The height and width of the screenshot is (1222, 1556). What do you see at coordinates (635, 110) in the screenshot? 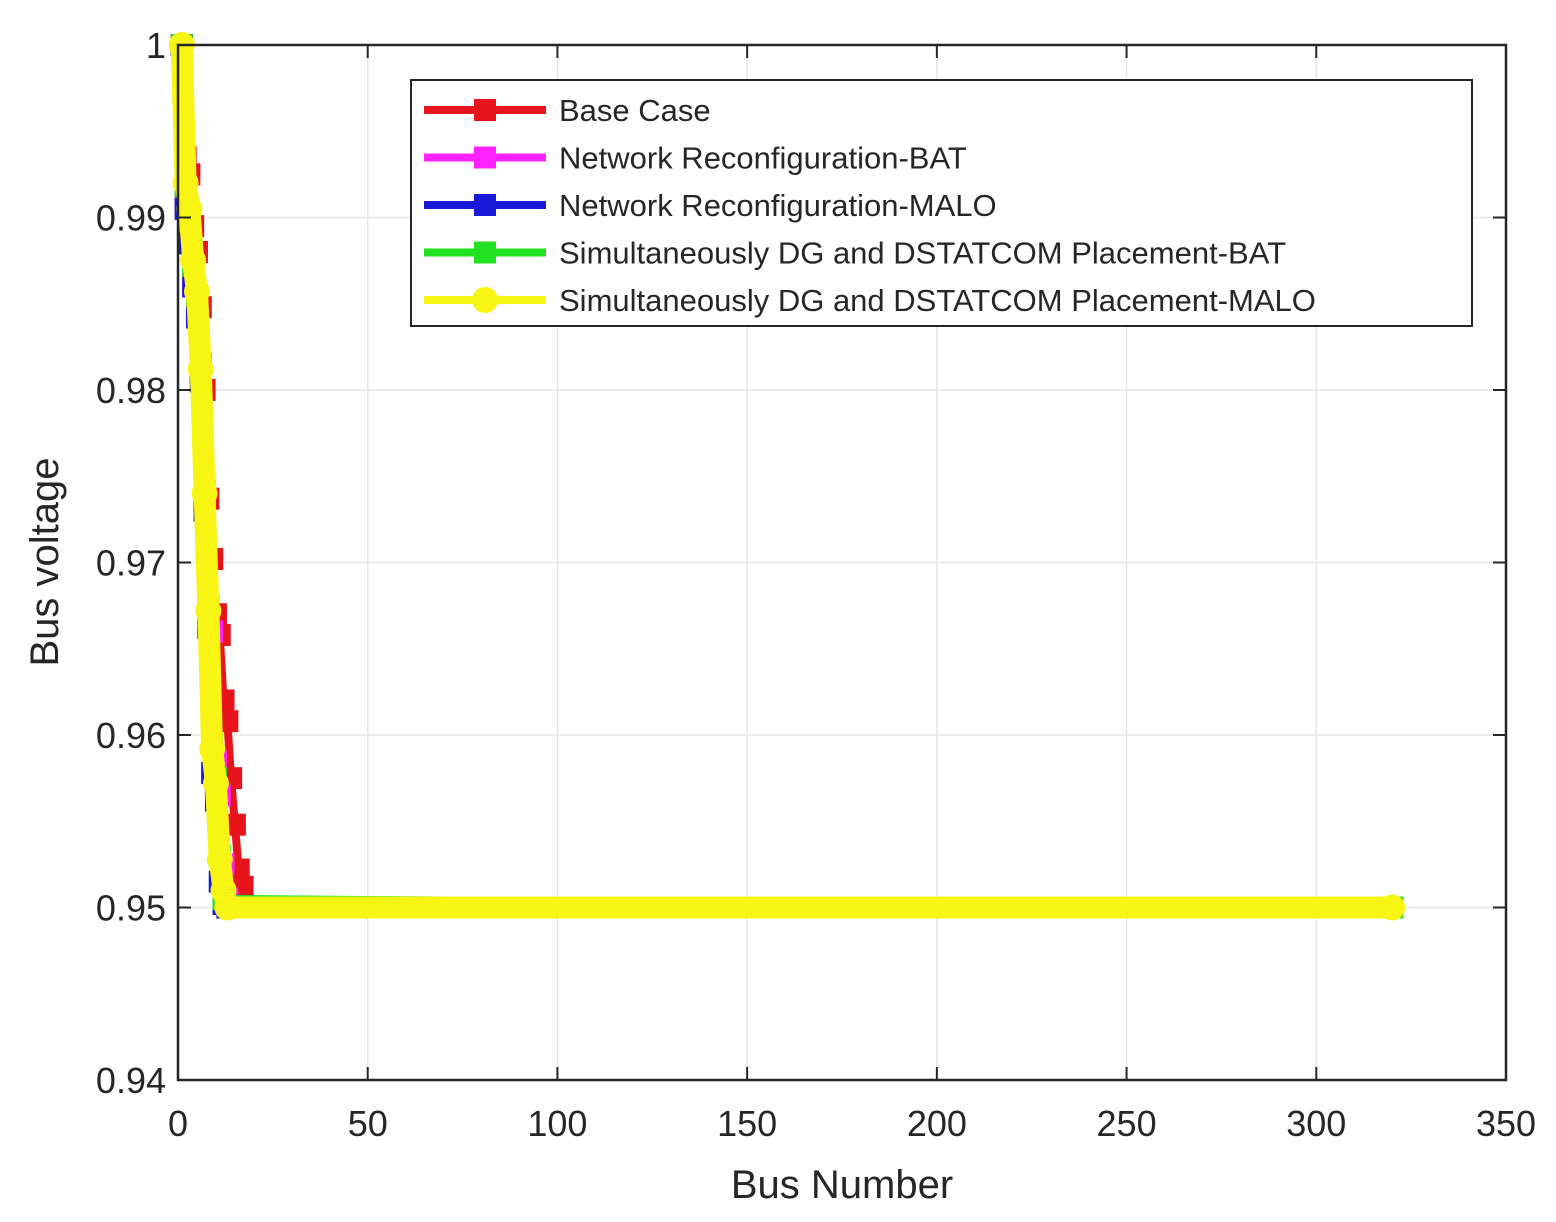
I see `legend-label: Base Case` at bounding box center [635, 110].